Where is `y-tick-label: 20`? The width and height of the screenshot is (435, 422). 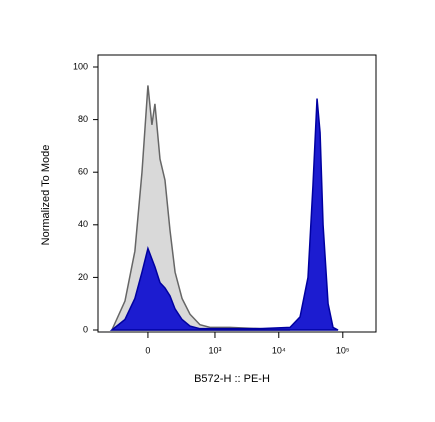
y-tick-label: 20 is located at coordinates (83, 277).